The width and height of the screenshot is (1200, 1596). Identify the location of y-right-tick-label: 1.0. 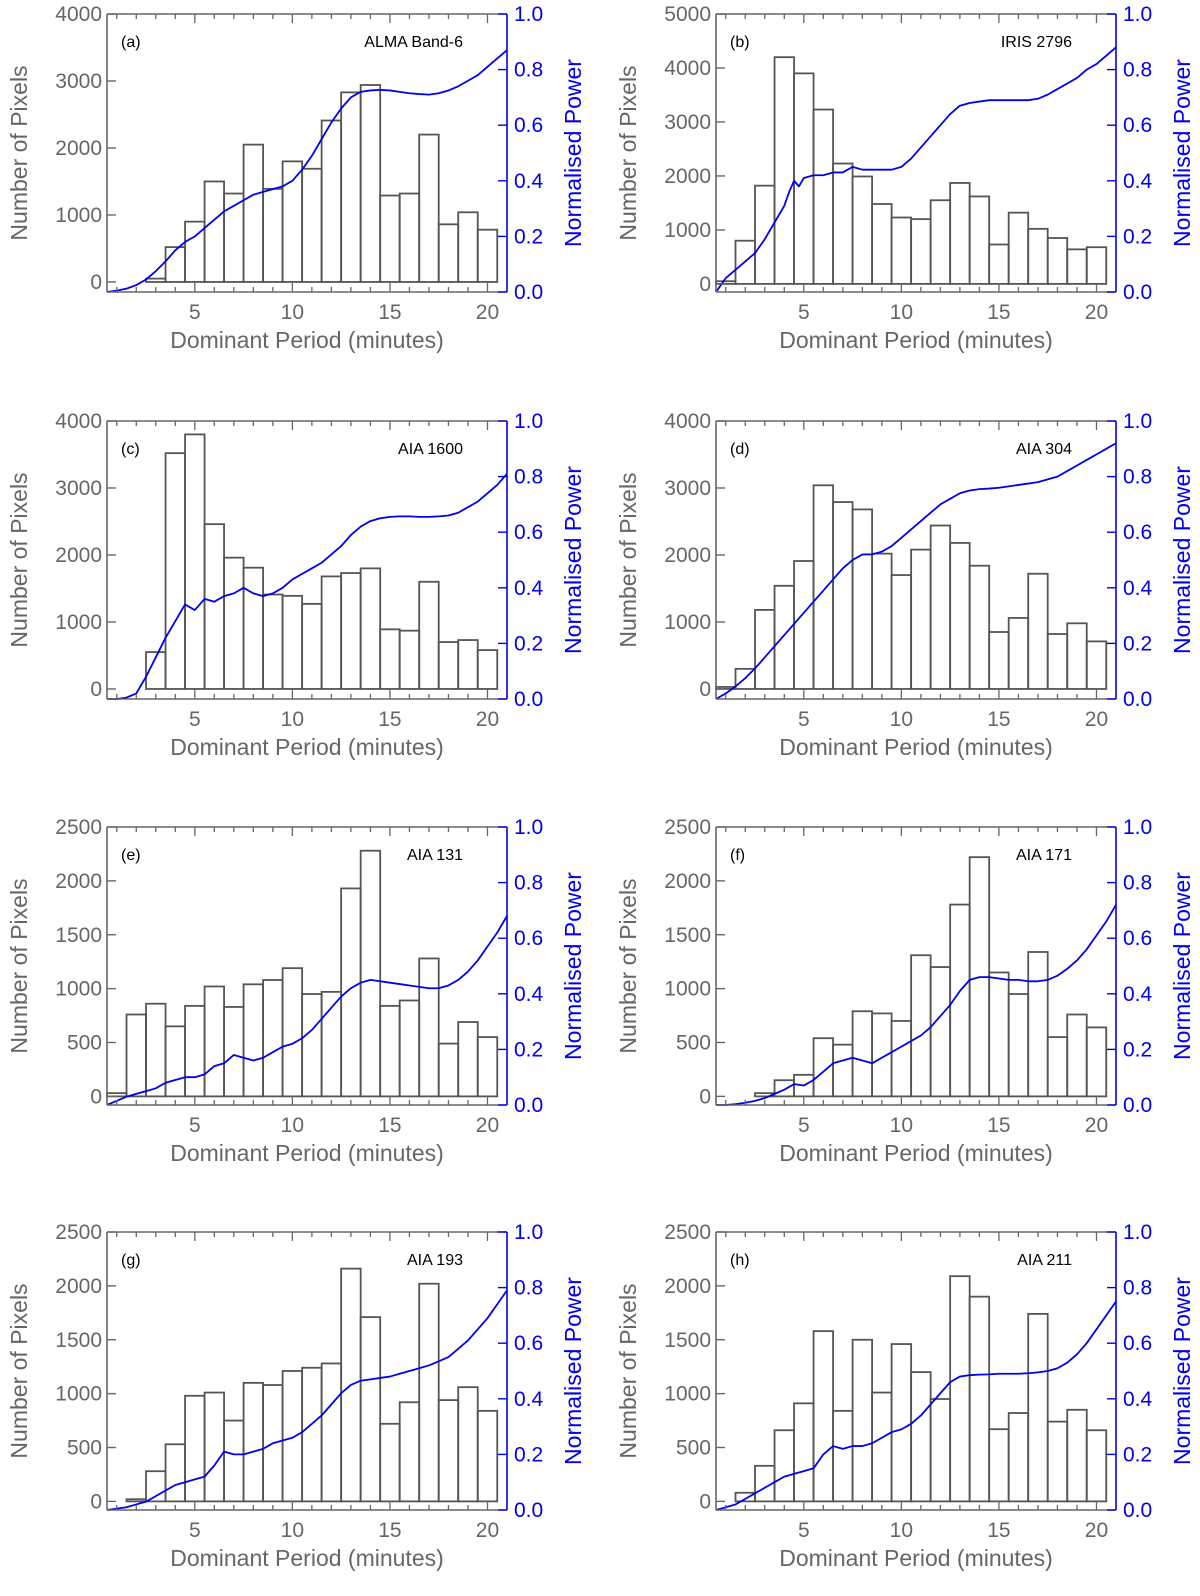
(528, 827).